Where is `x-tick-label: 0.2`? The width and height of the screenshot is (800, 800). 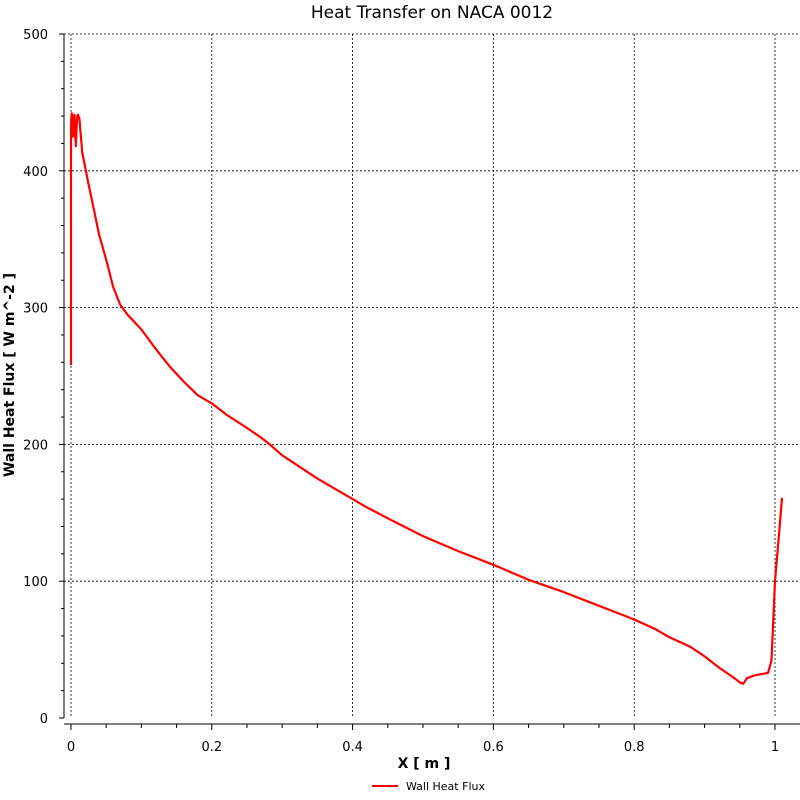 x-tick-label: 0.2 is located at coordinates (211, 747).